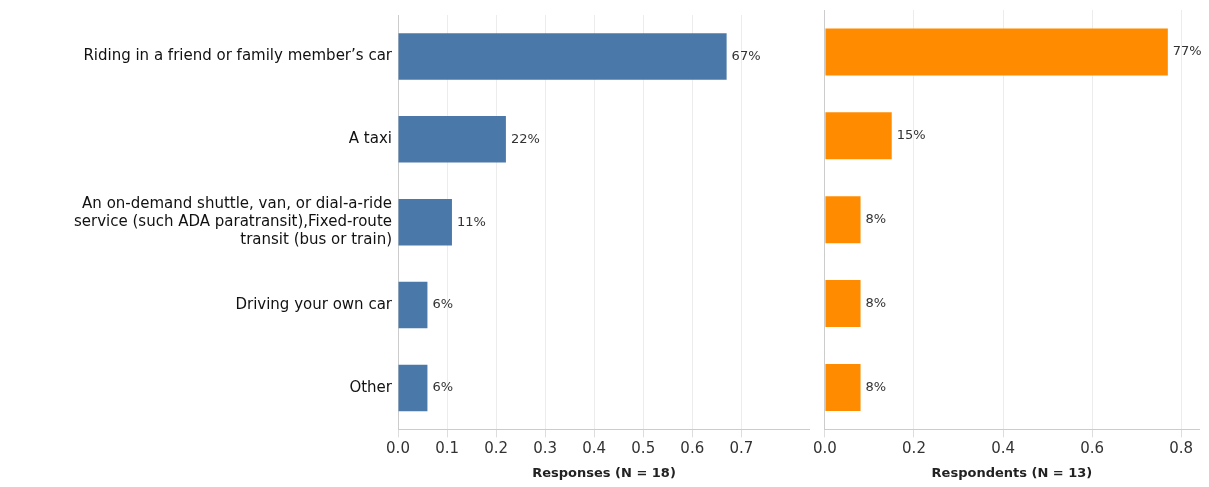  Describe the element at coordinates (371, 386) in the screenshot. I see `y-tick-label: Other` at that location.